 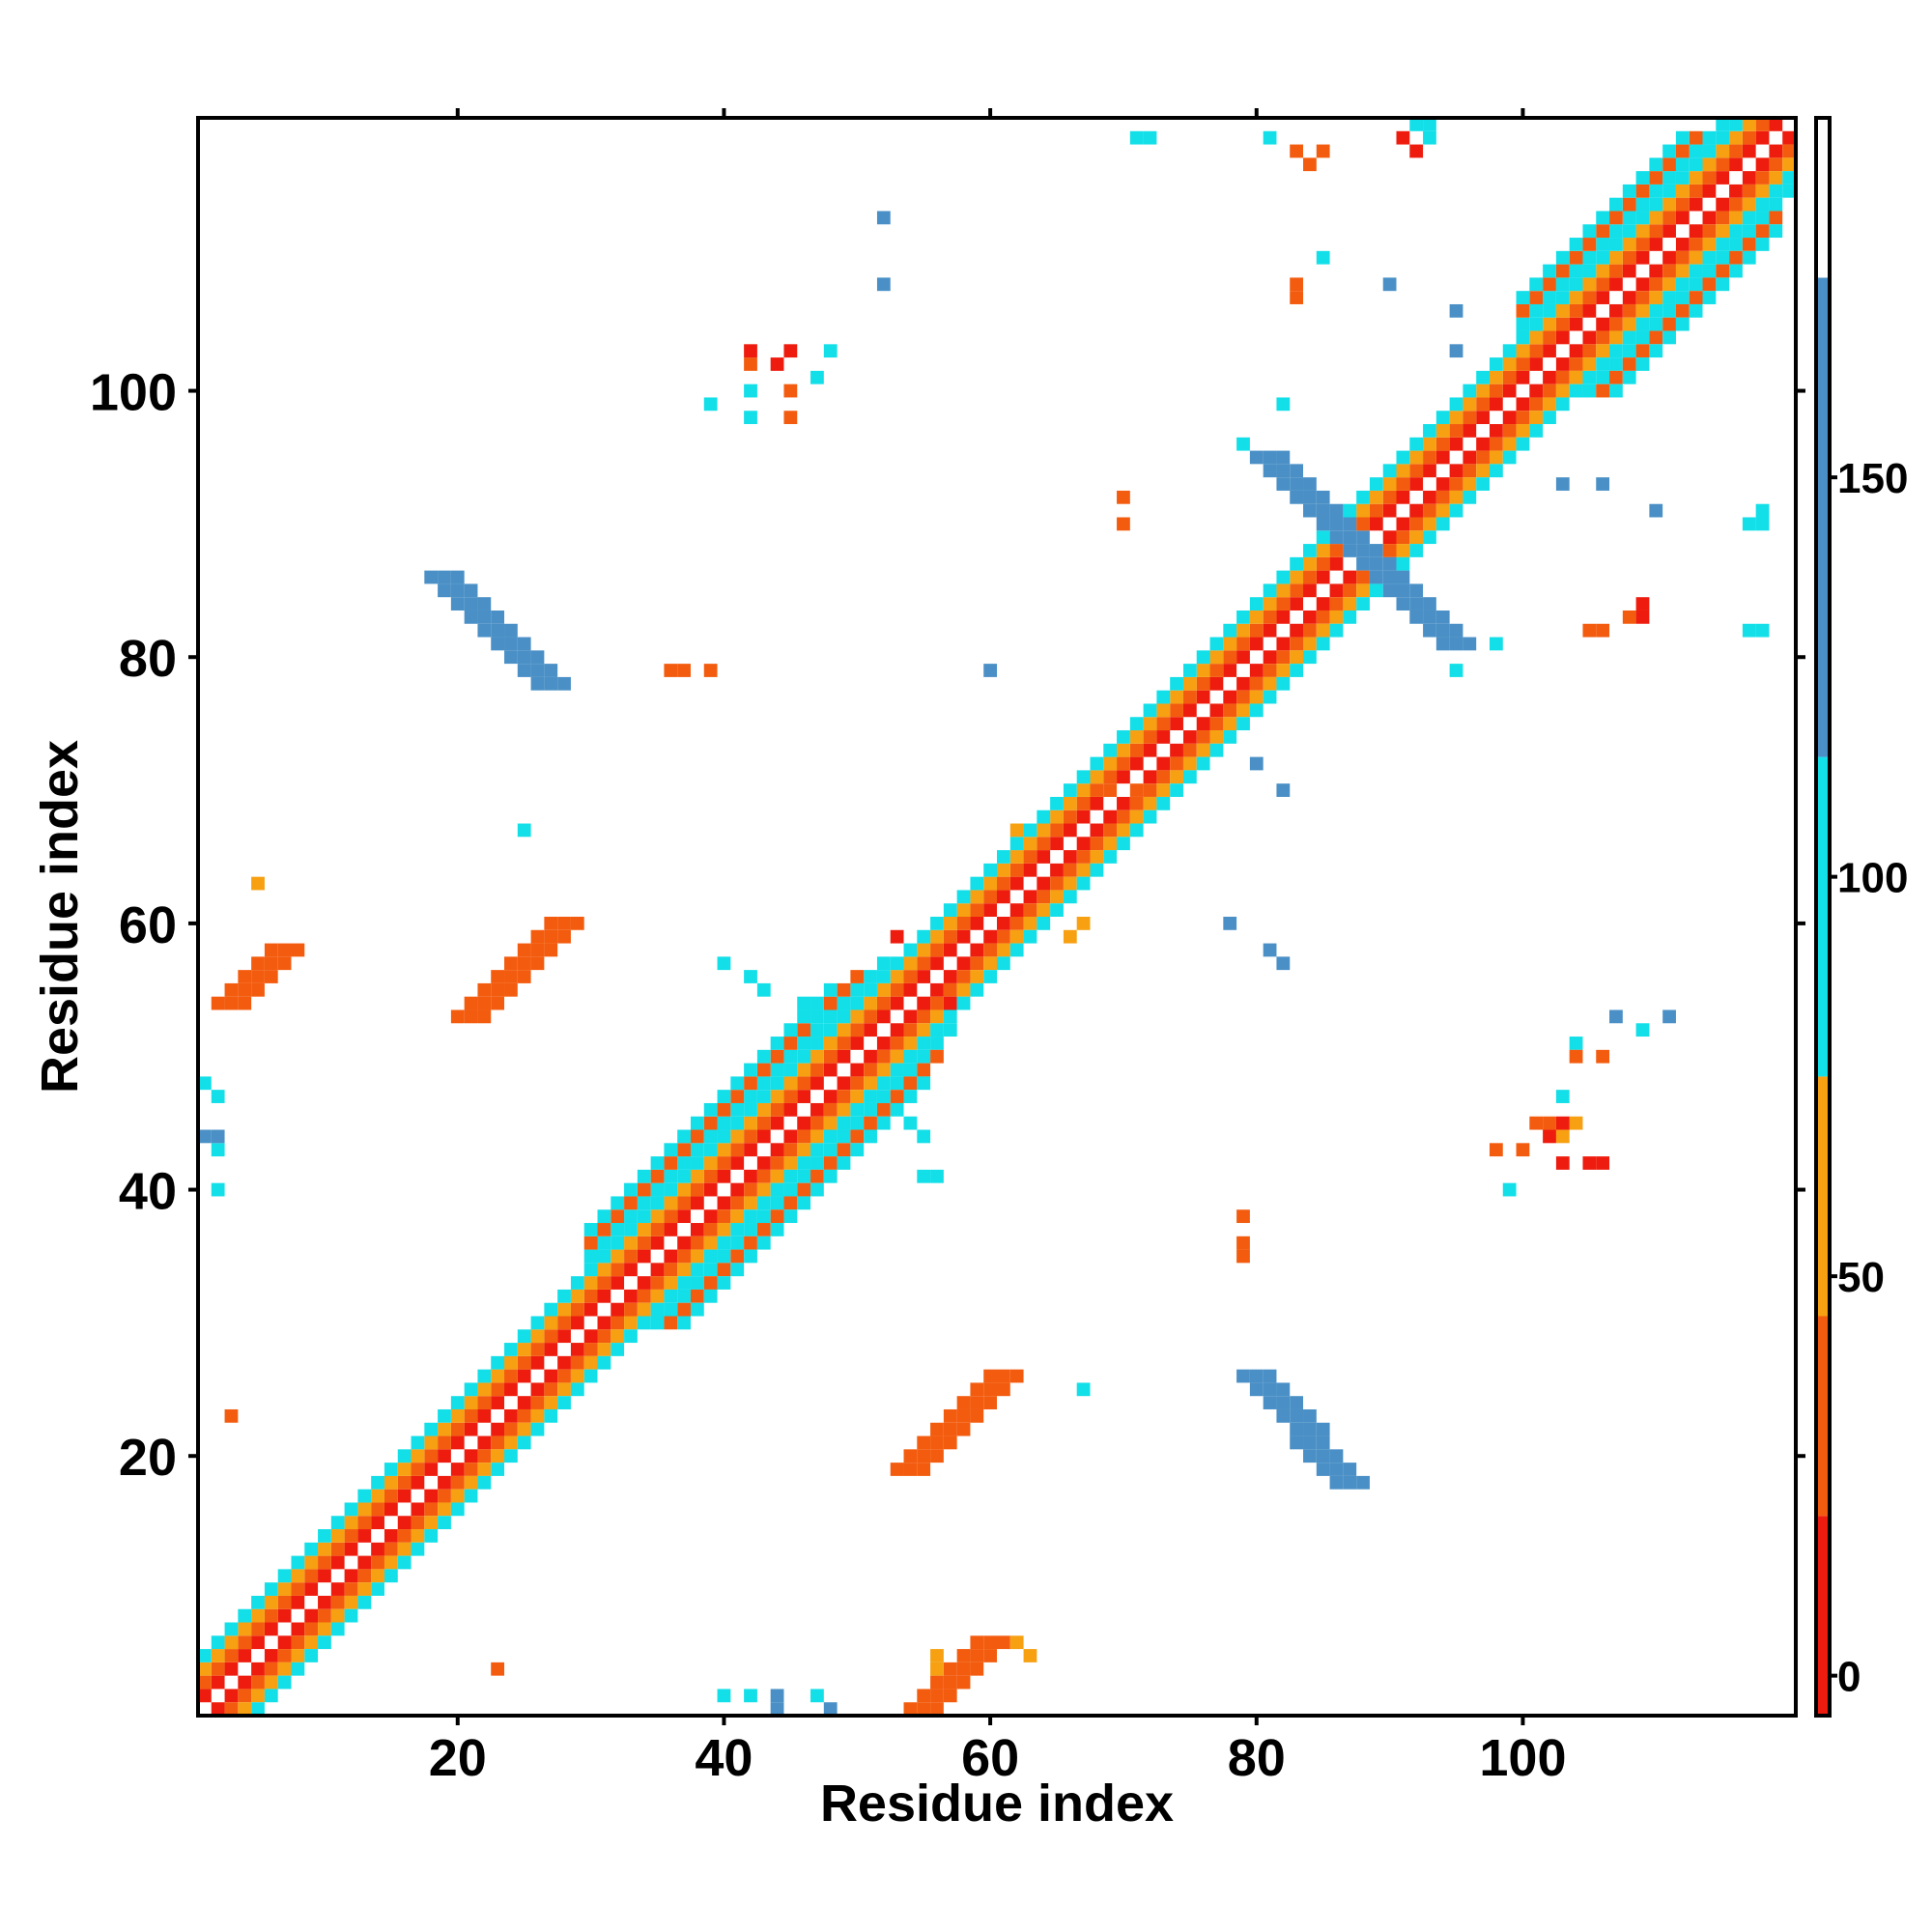 I want to click on x-tick-label: 60, so click(x=990, y=1758).